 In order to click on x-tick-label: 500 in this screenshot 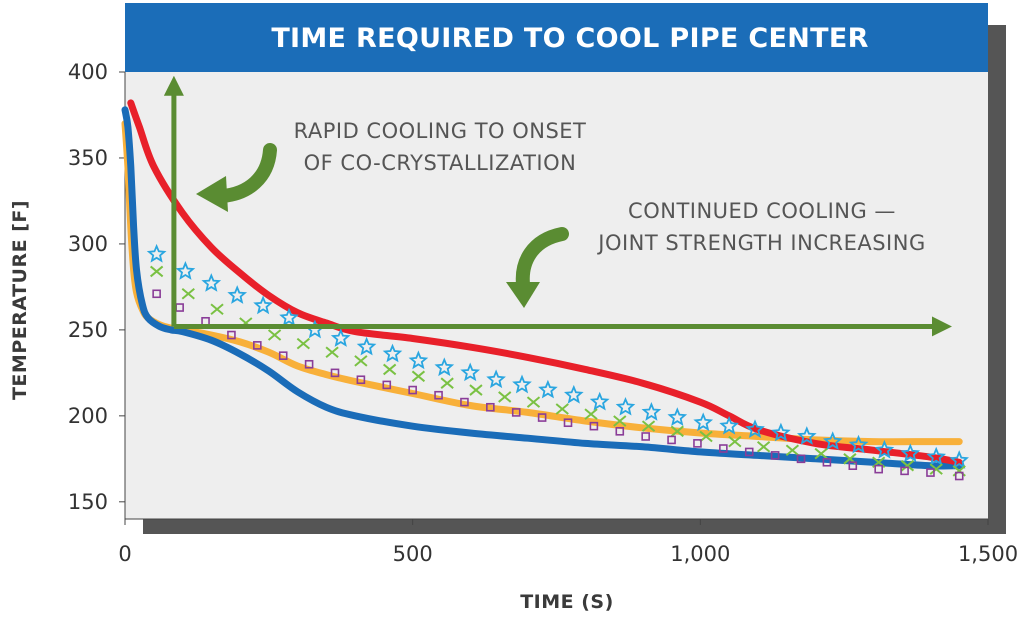, I will do `click(413, 554)`.